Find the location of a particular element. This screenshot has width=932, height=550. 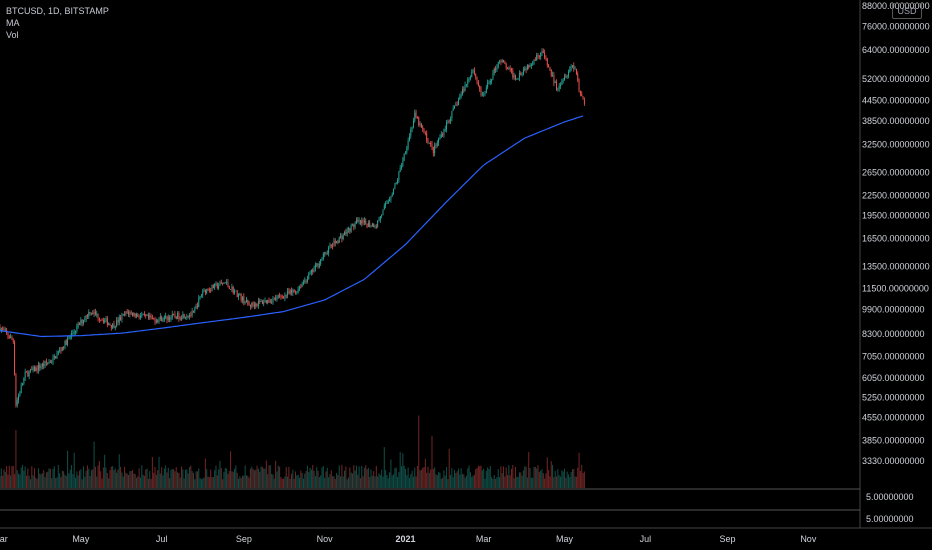

symbol-title: BTCUSD, 1D, BITSTAMP is located at coordinates (57, 11).